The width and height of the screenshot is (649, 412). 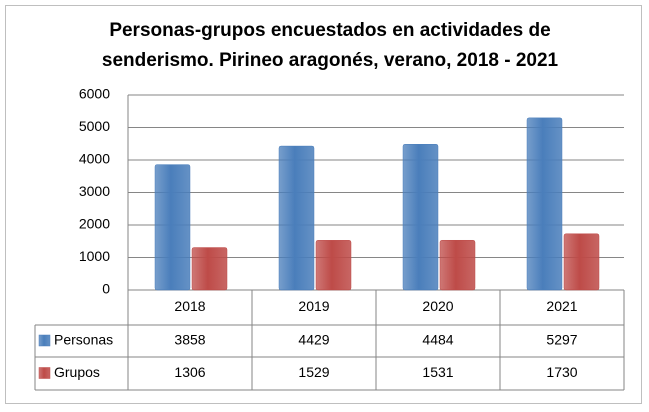 I want to click on legend-label: Grupos, so click(x=77, y=372).